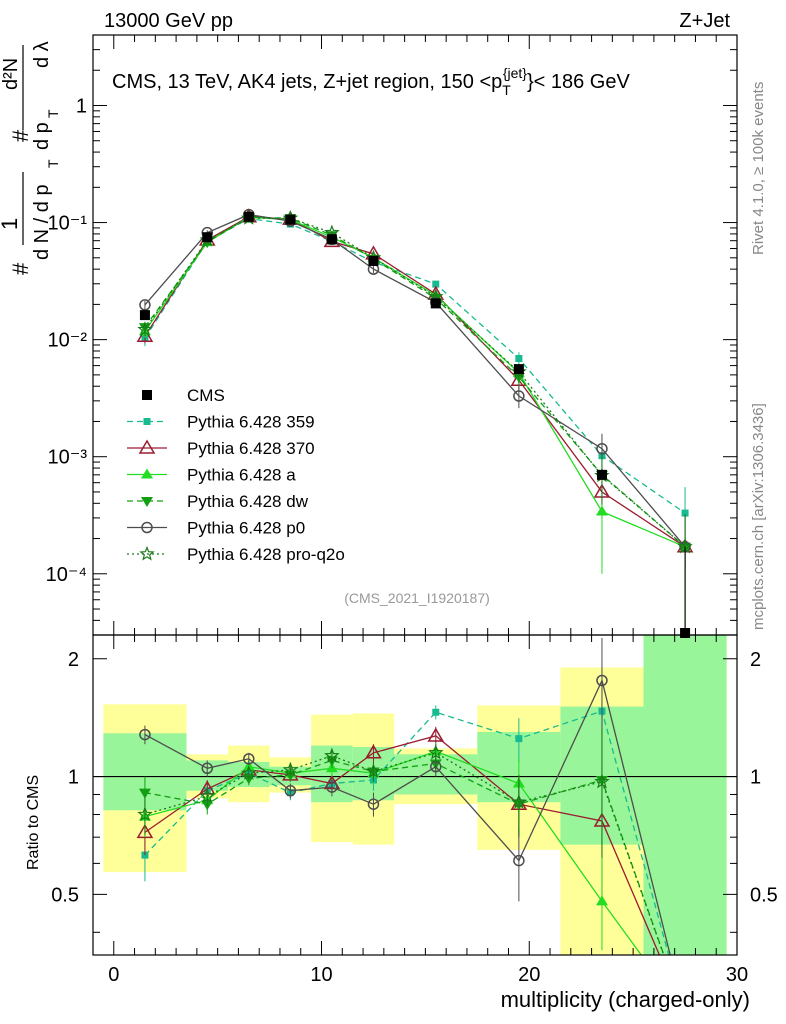 The height and width of the screenshot is (1024, 786). What do you see at coordinates (266, 554) in the screenshot?
I see `legend-label: Pythia 6.428 pro-q2o` at bounding box center [266, 554].